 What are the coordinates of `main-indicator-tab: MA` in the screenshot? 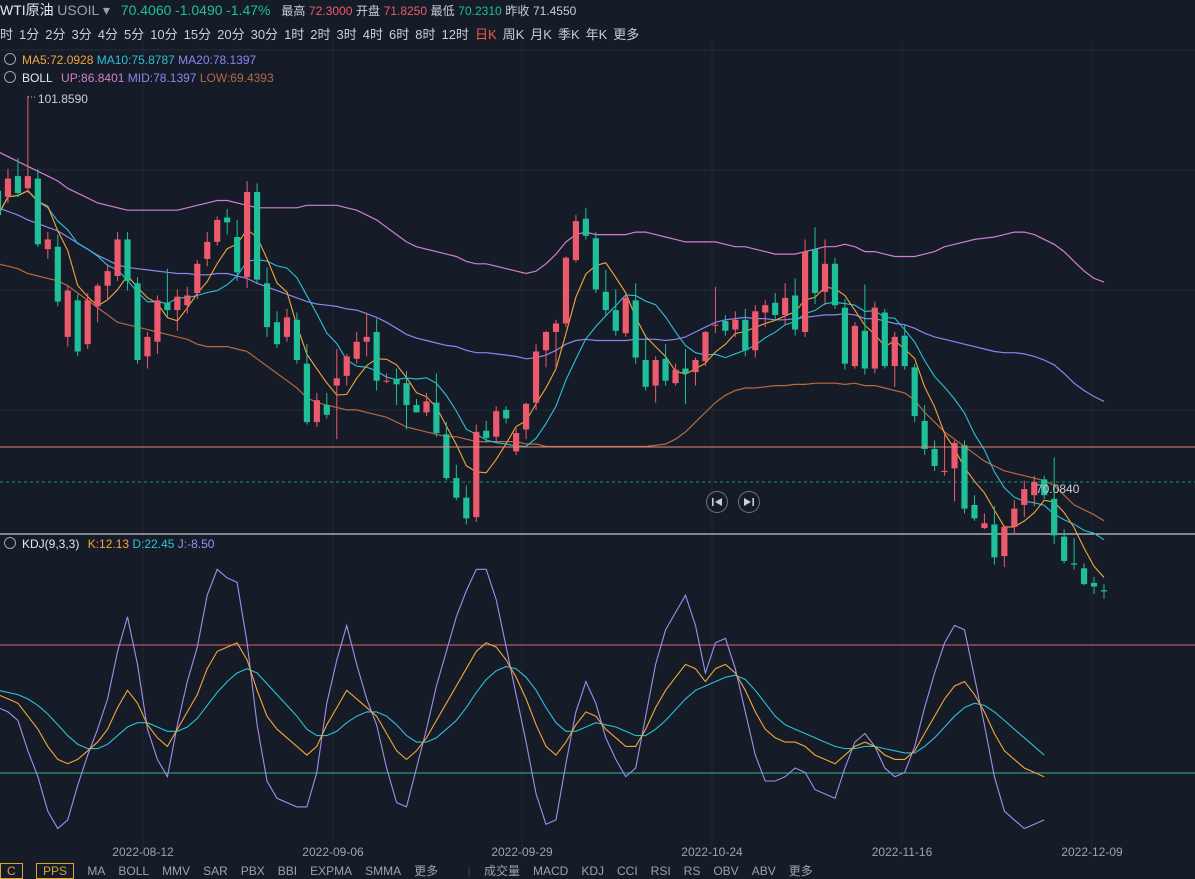 It's located at (96, 871).